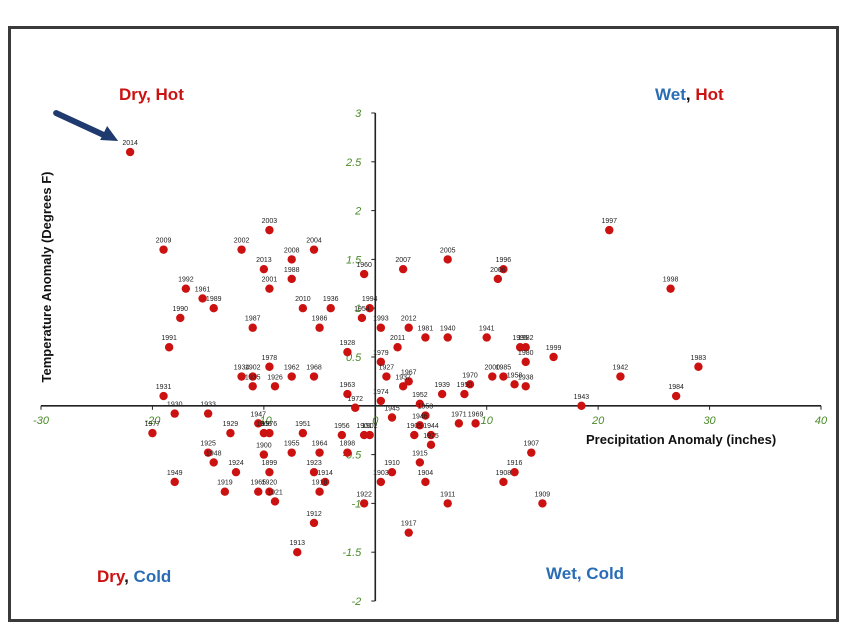 The image size is (850, 638). What do you see at coordinates (375, 421) in the screenshot?
I see `x-tick-label: 0` at bounding box center [375, 421].